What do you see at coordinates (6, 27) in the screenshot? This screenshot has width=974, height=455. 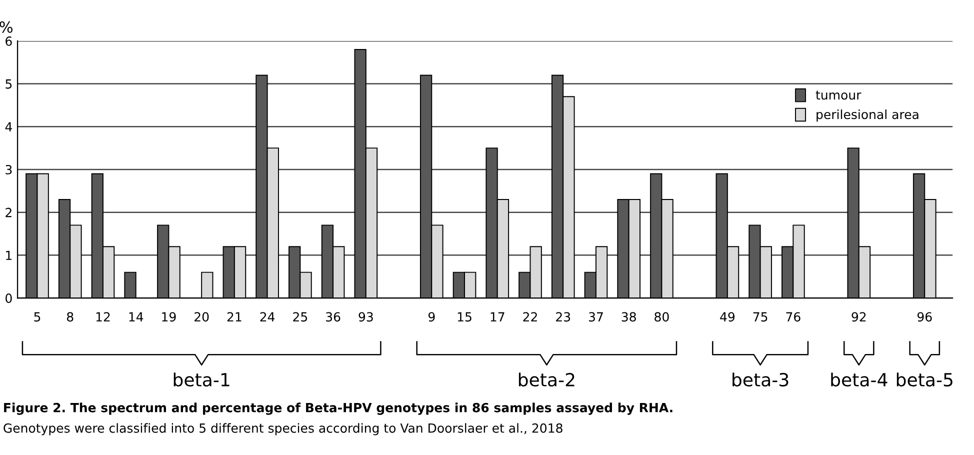 I see `y-axis-title: %` at bounding box center [6, 27].